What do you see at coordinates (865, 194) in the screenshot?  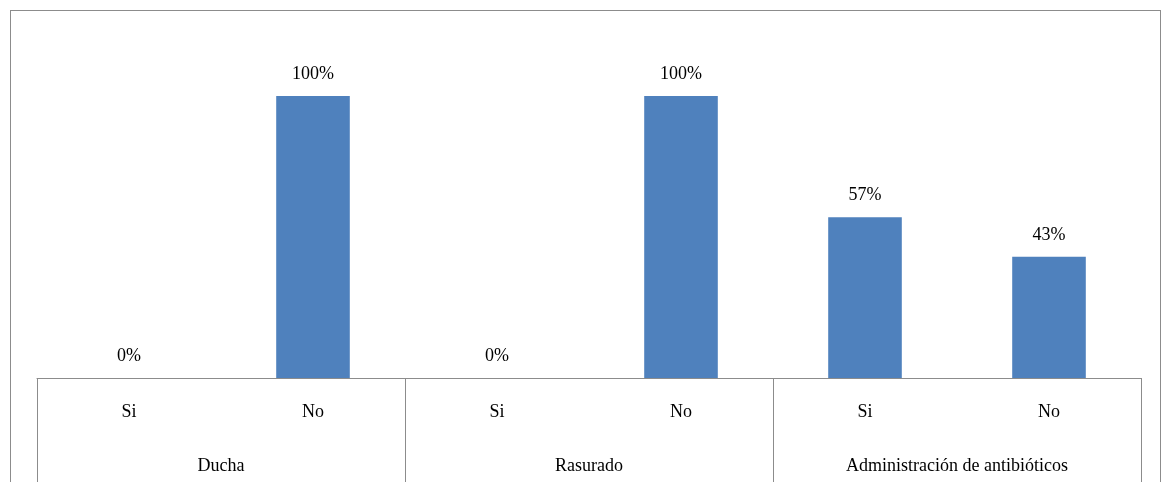 I see `data-label: 57%` at bounding box center [865, 194].